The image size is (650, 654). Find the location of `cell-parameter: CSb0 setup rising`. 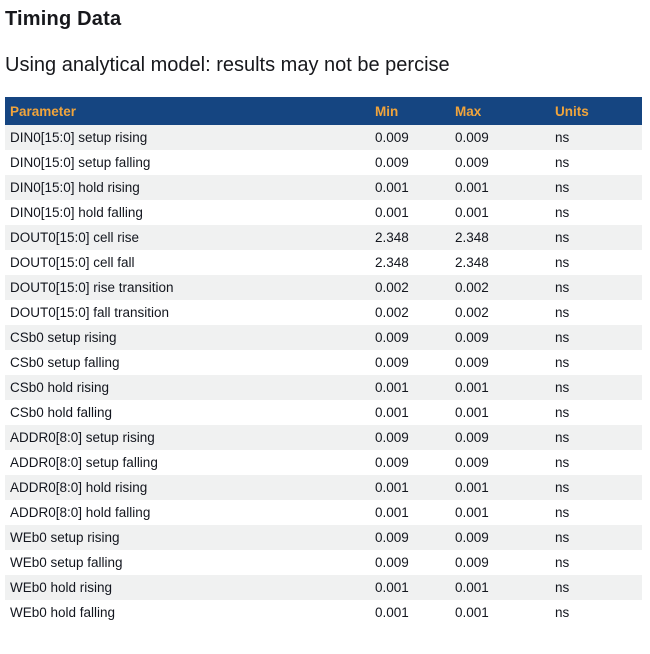

cell-parameter: CSb0 setup rising is located at coordinates (63, 337).